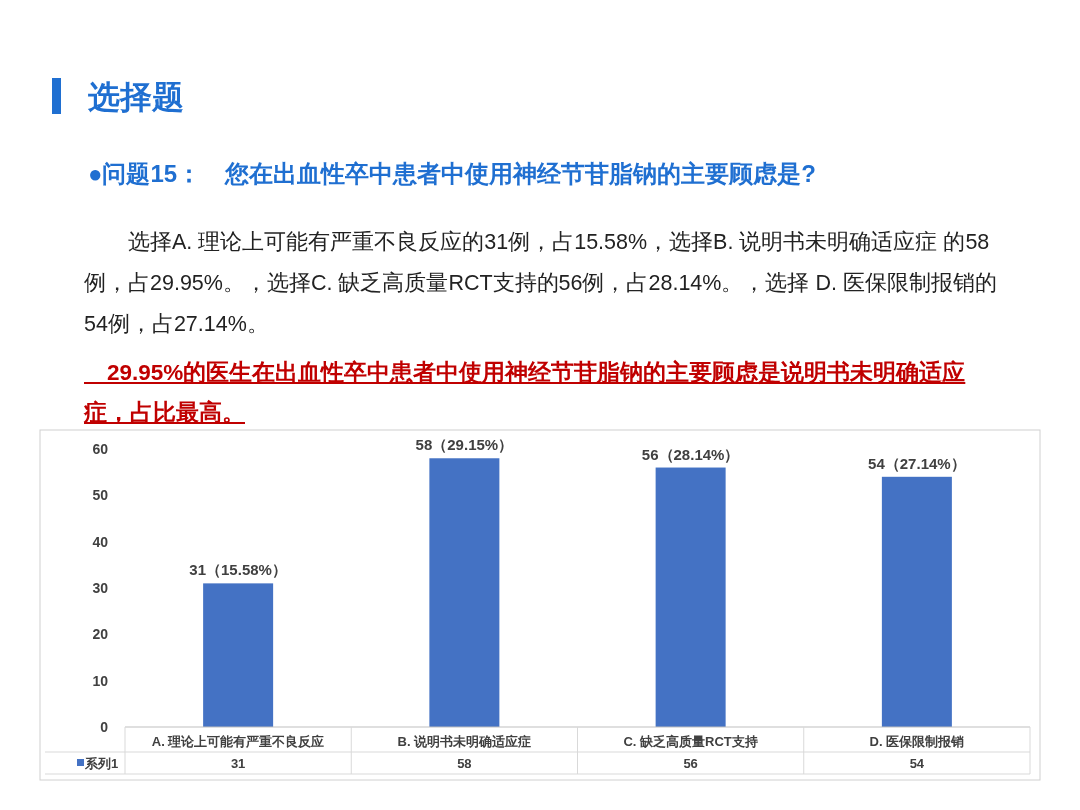  Describe the element at coordinates (238, 741) in the screenshot. I see `x-tick-label: A. 理论上可能有严重不良反应` at that location.